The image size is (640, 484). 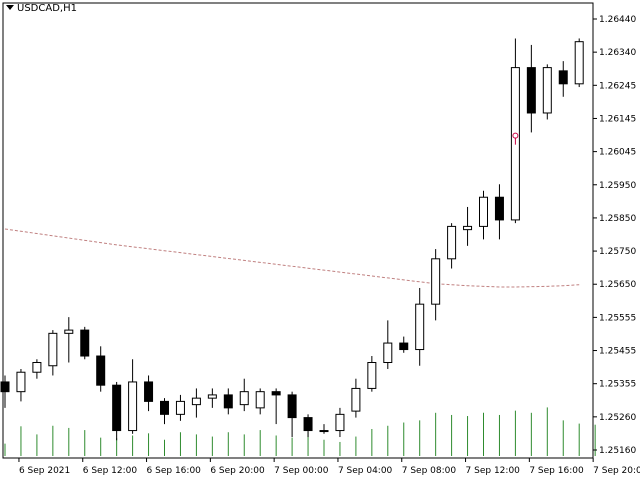 I want to click on y-tick-label: 1.26340, so click(x=617, y=53).